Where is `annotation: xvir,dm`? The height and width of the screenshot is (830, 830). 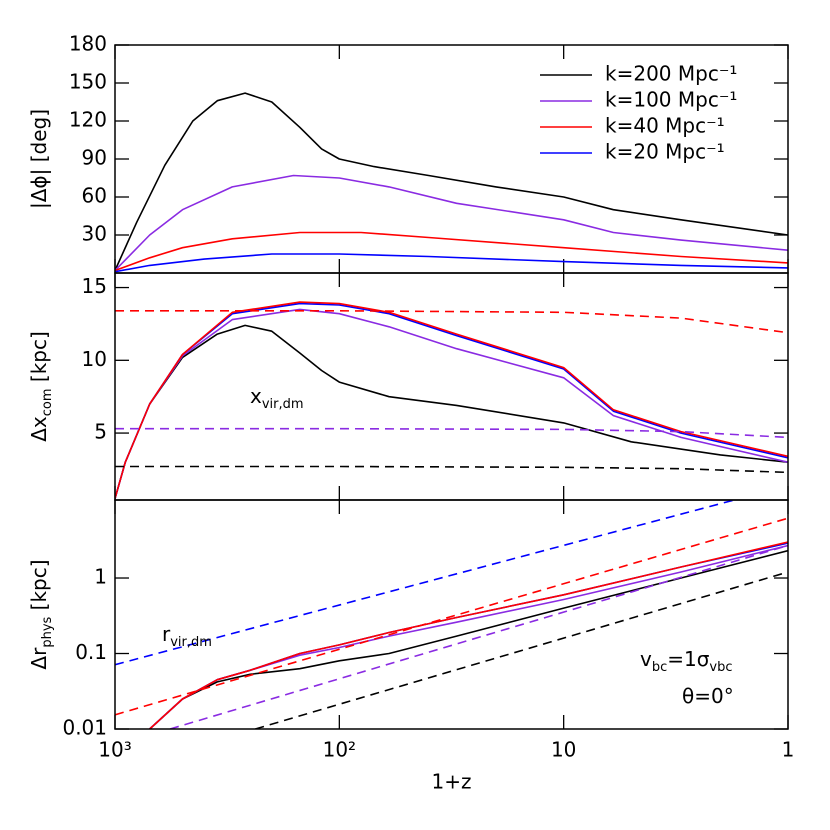
annotation: xvir,dm is located at coordinates (277, 398).